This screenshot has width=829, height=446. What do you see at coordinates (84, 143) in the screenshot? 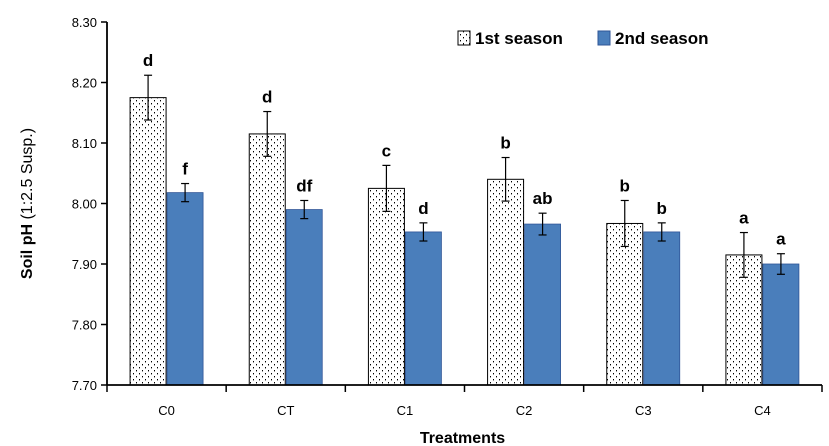
I see `y-tick-label: 8.10` at bounding box center [84, 143].